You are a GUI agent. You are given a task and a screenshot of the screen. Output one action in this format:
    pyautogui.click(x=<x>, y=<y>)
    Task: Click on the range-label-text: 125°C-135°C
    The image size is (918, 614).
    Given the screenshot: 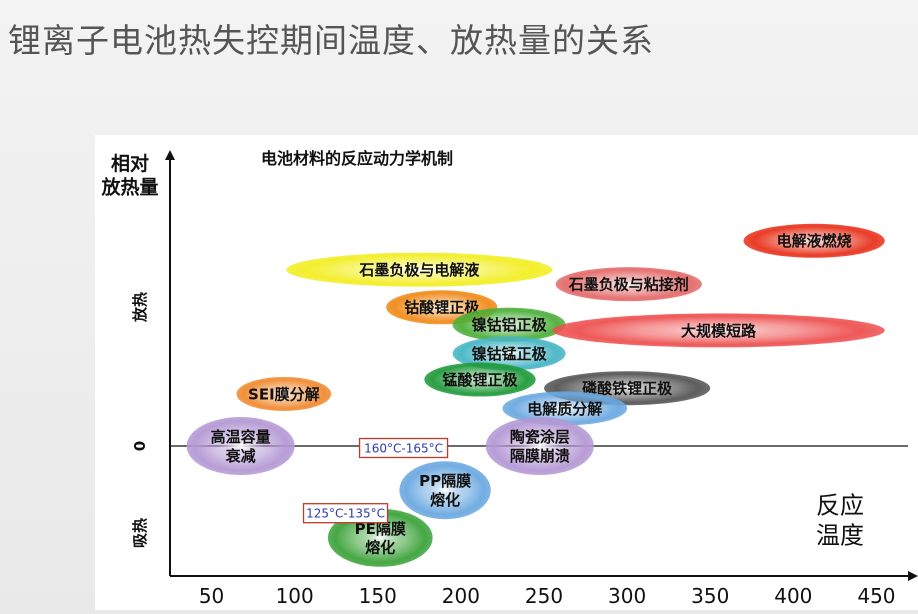 What is the action you would take?
    pyautogui.click(x=345, y=514)
    